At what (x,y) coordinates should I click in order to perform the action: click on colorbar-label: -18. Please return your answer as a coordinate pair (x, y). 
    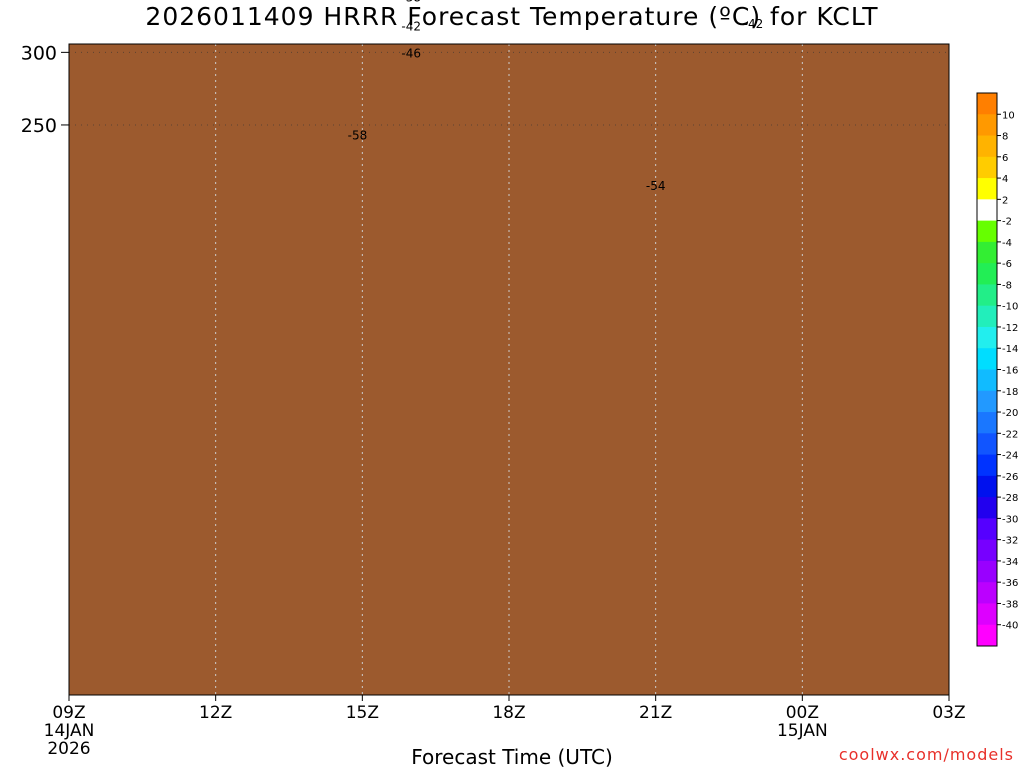
    Looking at the image, I should click on (1010, 392).